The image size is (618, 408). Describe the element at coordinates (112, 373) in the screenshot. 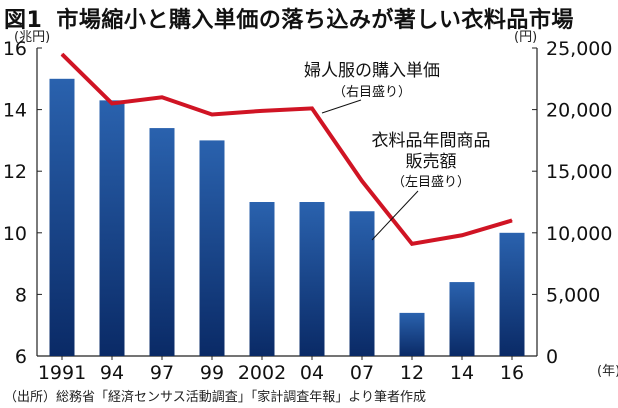

I see `x-tick-label: 94` at that location.